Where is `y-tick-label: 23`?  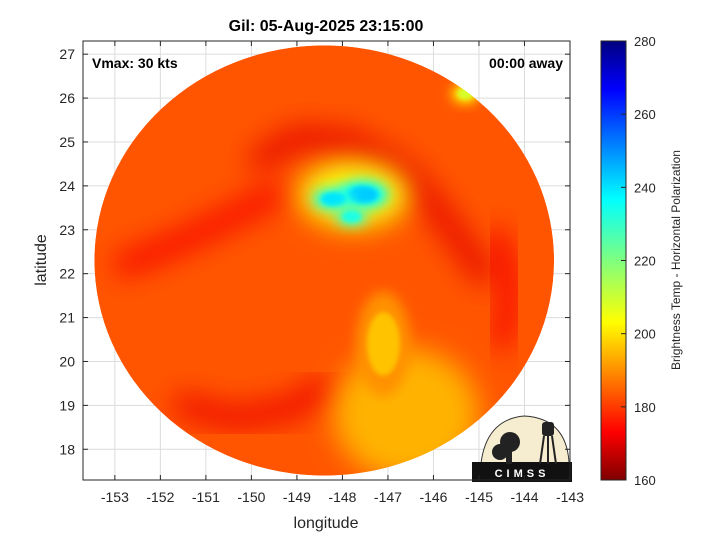 y-tick-label: 23 is located at coordinates (67, 230).